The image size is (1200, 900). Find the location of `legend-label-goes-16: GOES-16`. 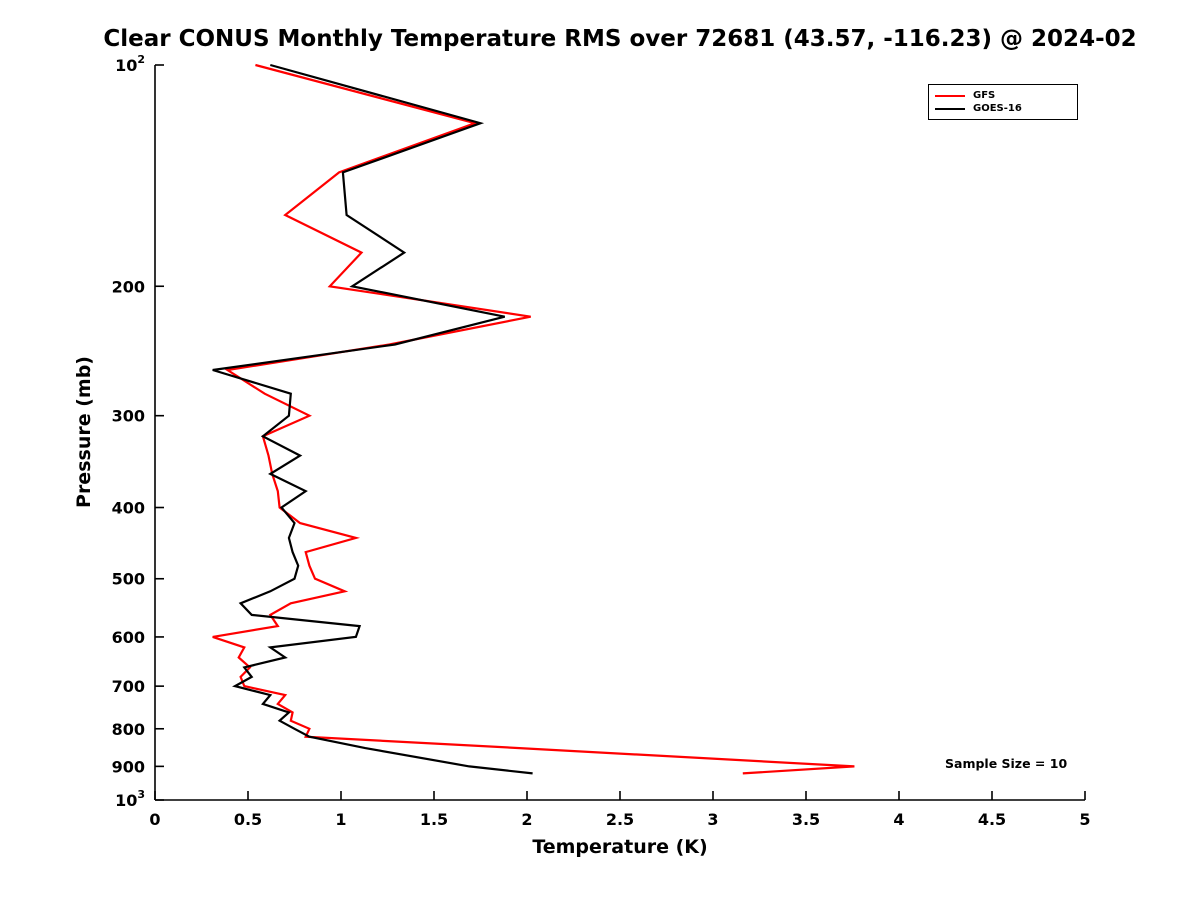

legend-label-goes-16: GOES-16 is located at coordinates (997, 108).